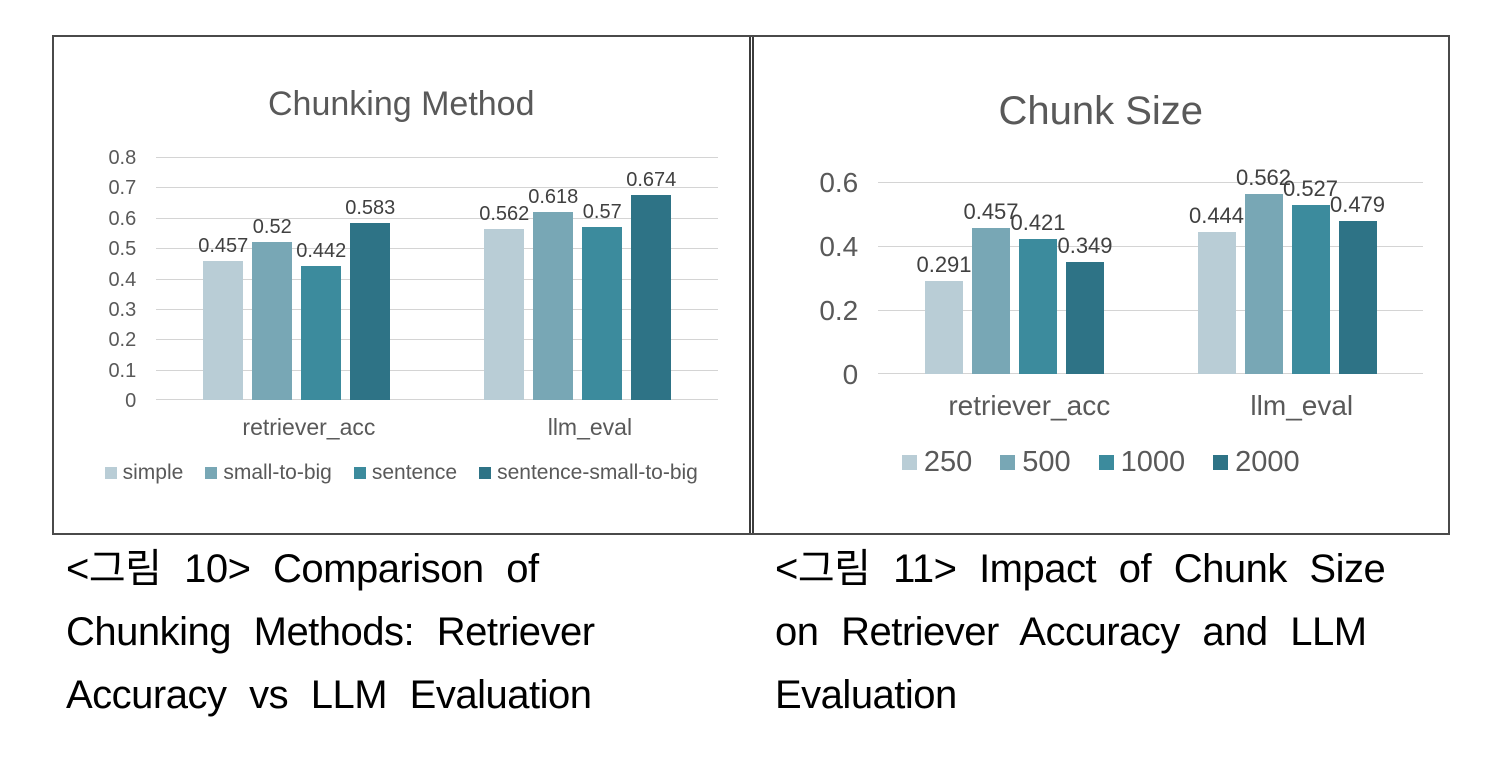  Describe the element at coordinates (122, 249) in the screenshot. I see `y-tick-label: 0.5` at that location.